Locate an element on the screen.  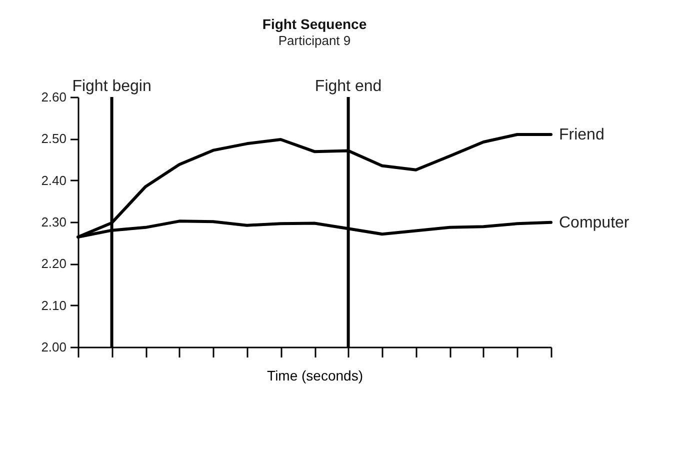
text: Fight end is located at coordinates (348, 86).